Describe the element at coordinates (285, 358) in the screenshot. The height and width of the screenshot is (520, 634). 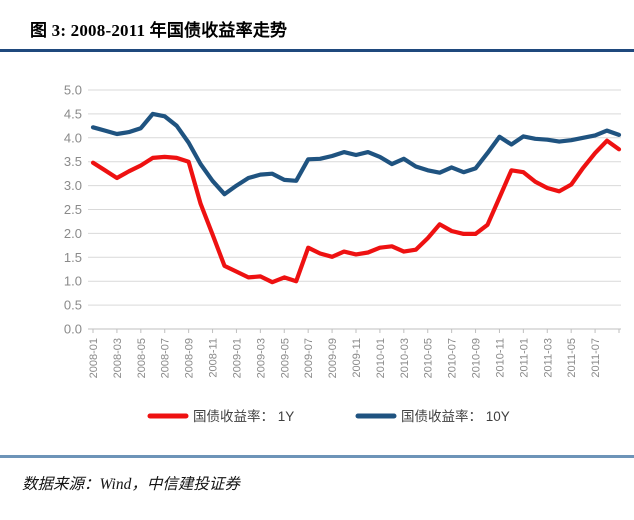
I see `x-axis-label: 2009-05` at that location.